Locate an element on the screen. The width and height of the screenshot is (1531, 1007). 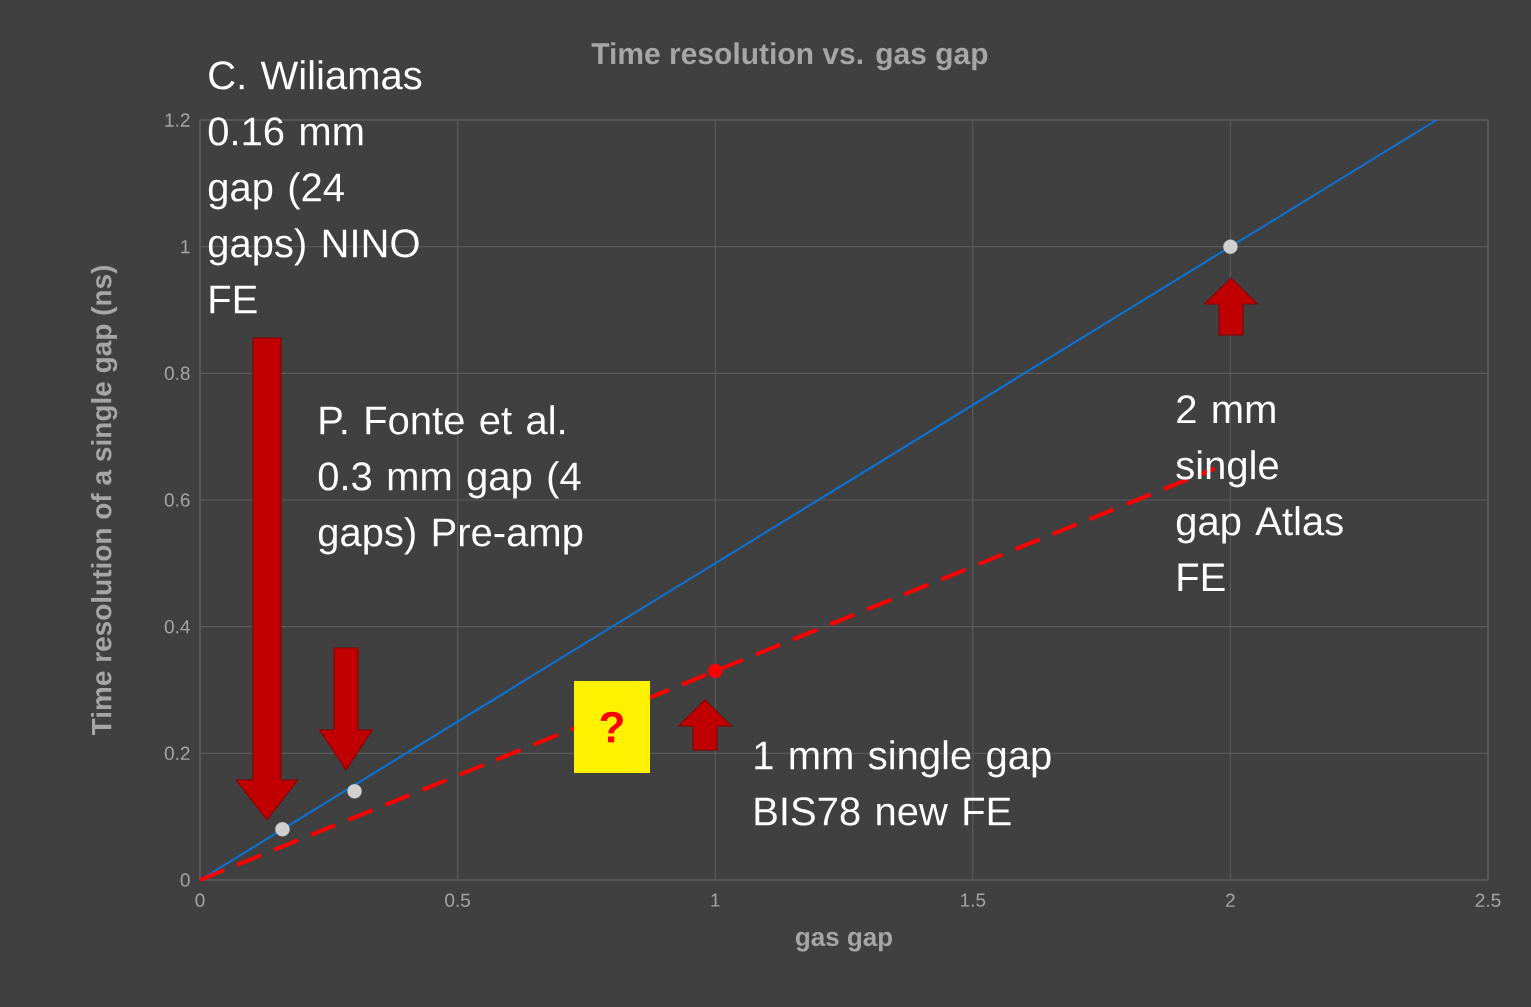
y-tick-label: 1 is located at coordinates (185, 247).